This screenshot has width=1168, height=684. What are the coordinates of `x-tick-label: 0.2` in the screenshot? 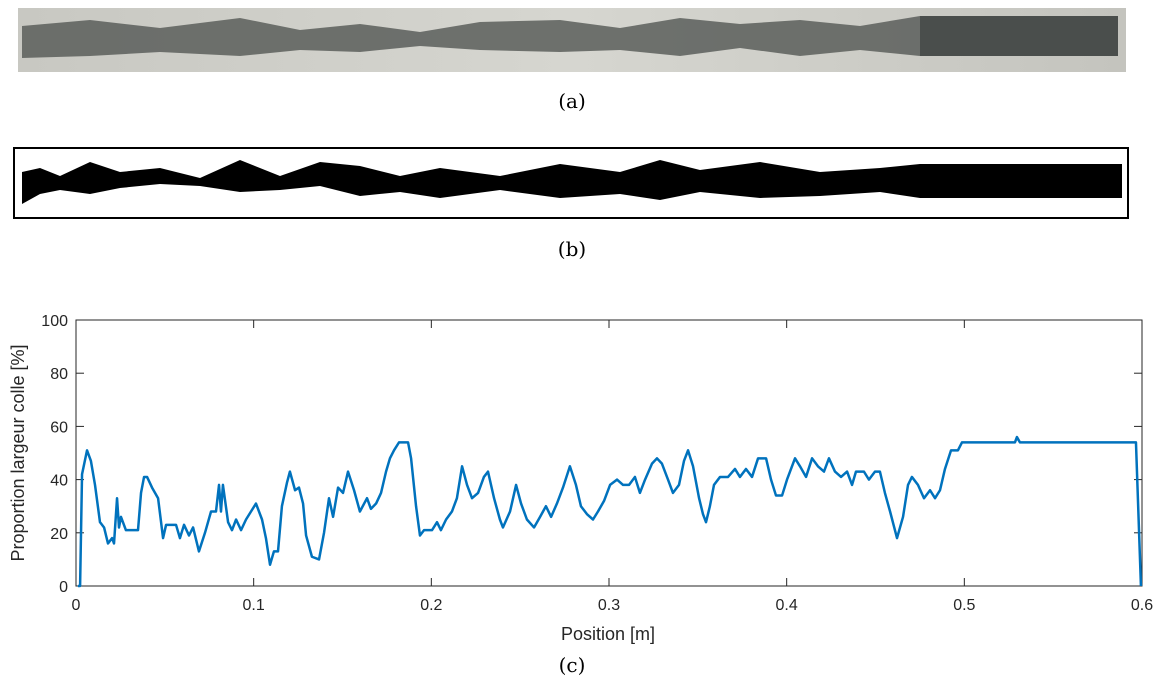 It's located at (431, 605).